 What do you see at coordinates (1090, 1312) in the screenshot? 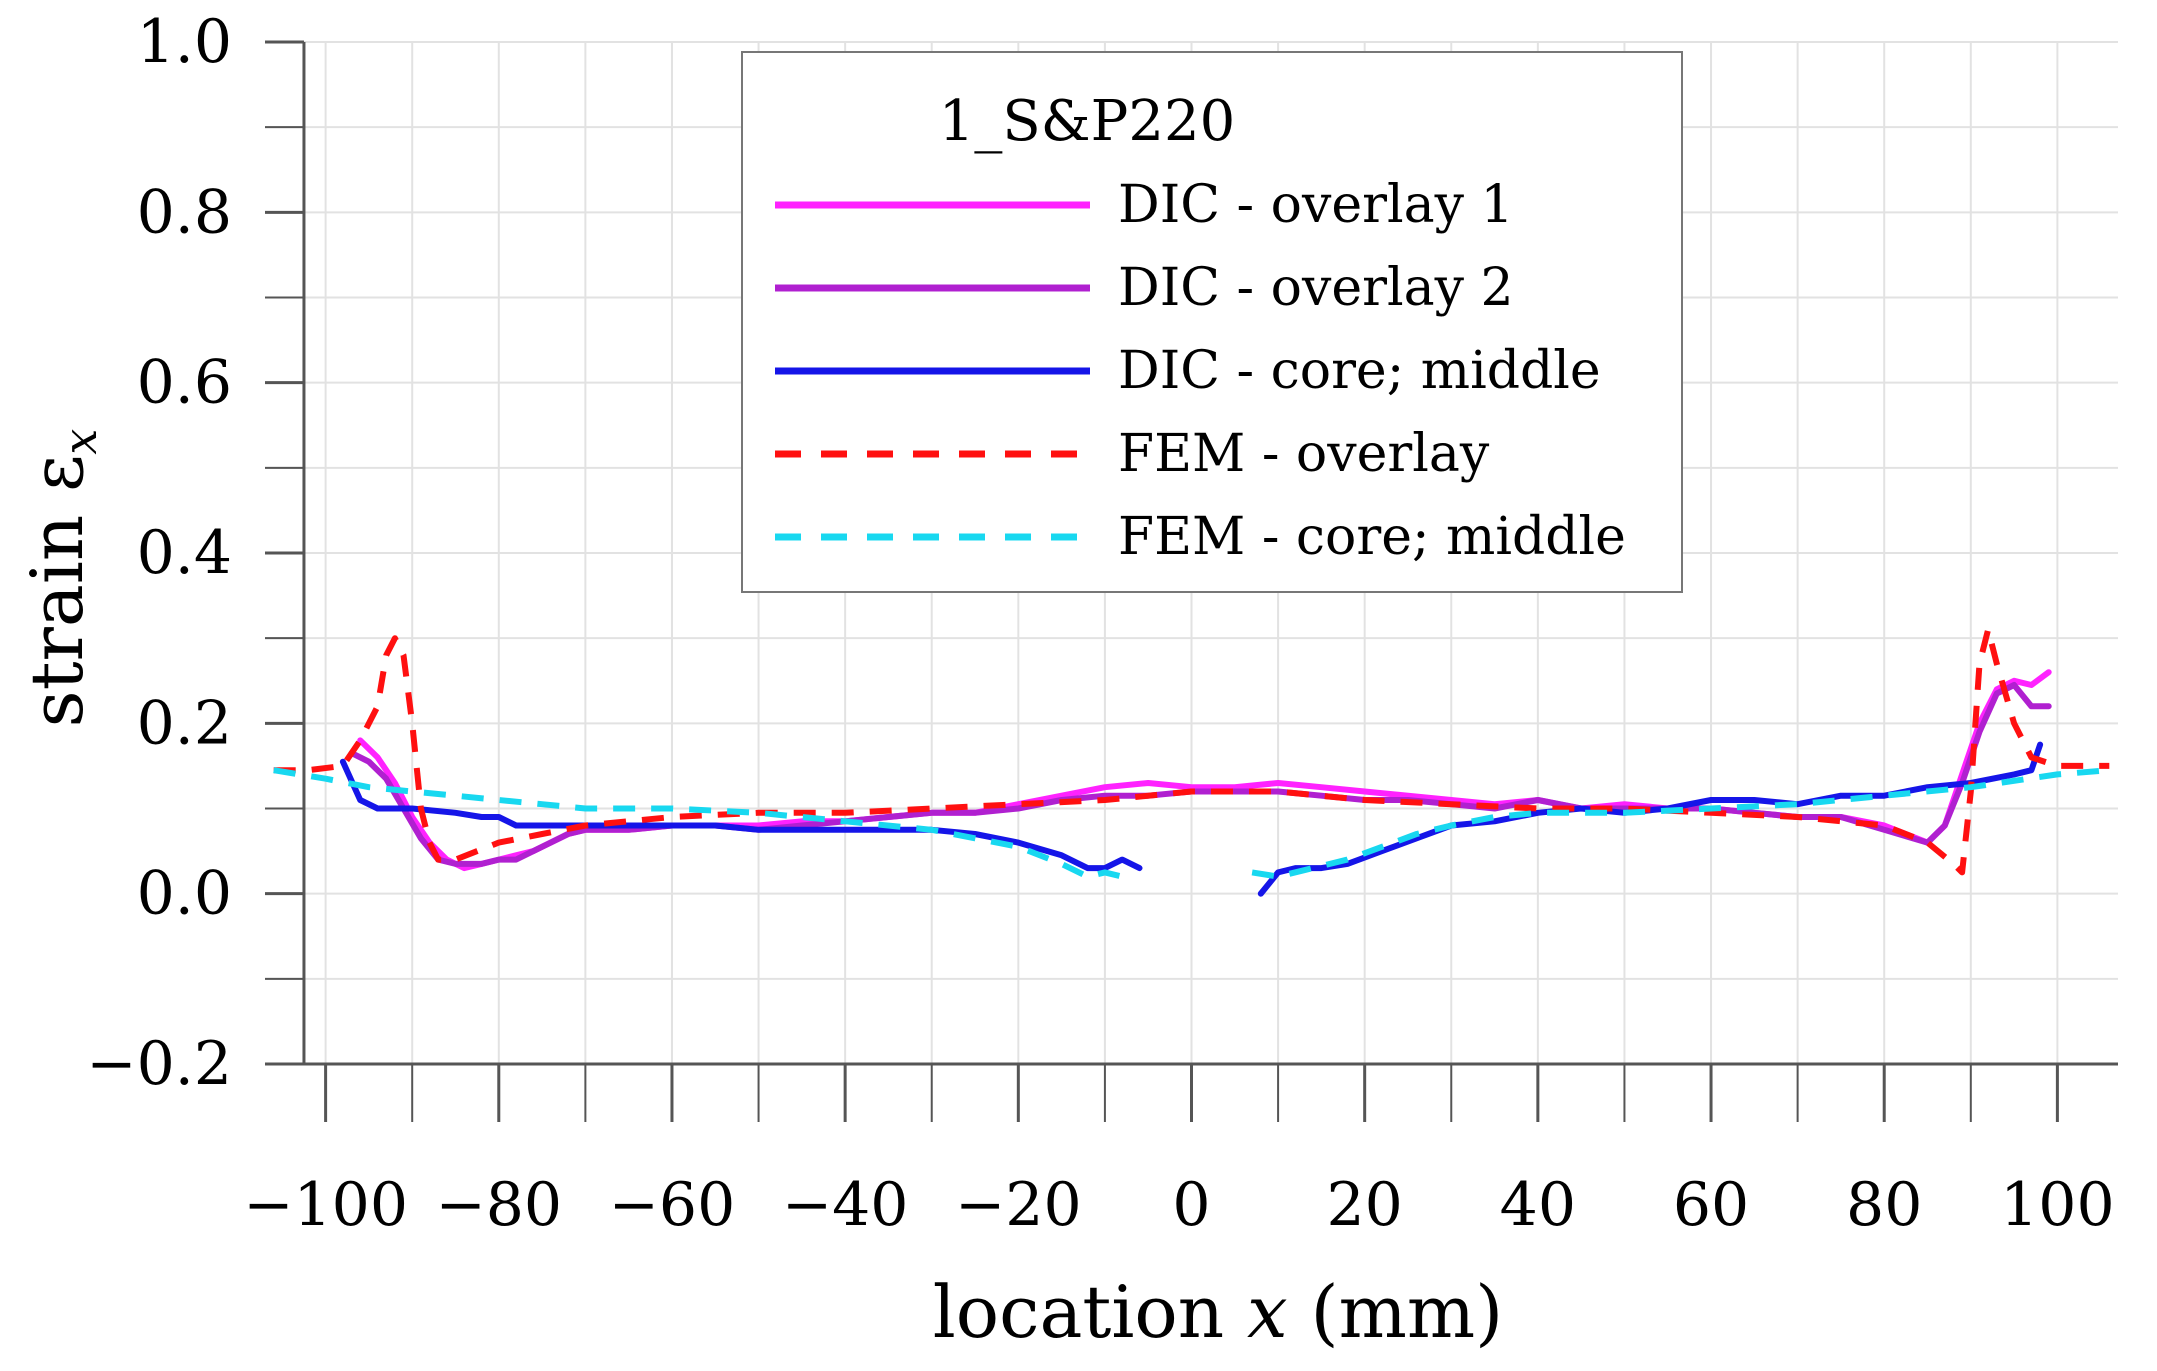
I see `x-axis-title-prefix: location` at bounding box center [1090, 1312].